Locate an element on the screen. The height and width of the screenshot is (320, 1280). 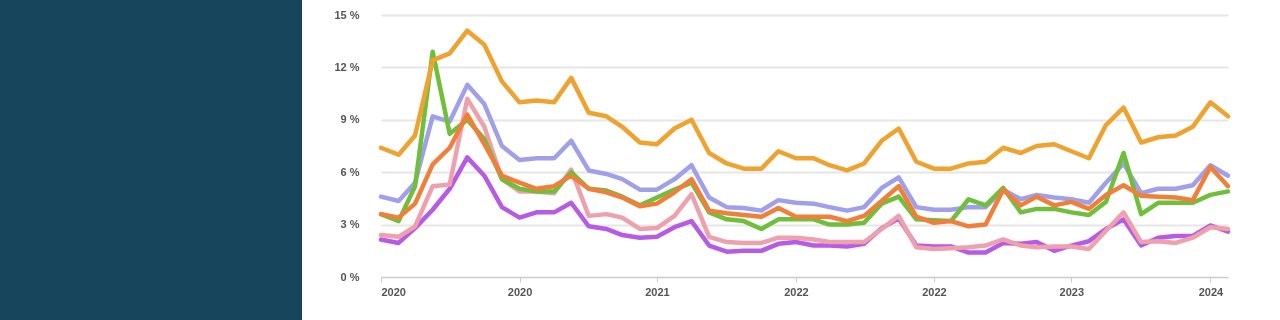
x-tick-label: 2023 is located at coordinates (1072, 291).